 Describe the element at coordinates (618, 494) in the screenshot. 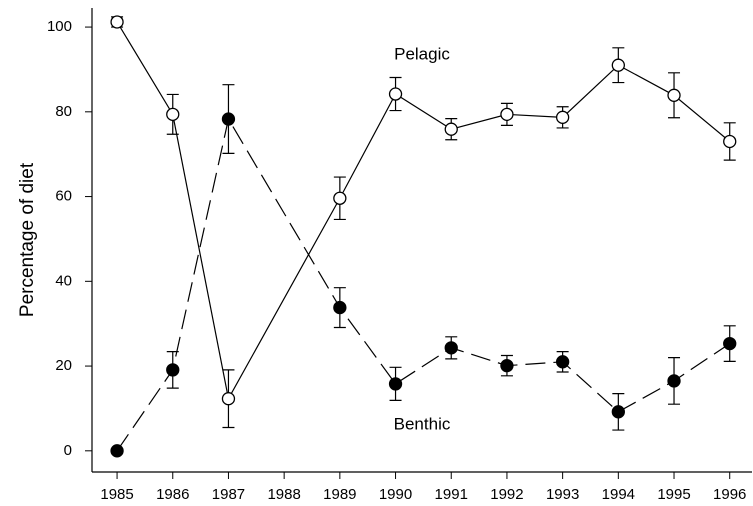

I see `x-tick-label: 1994` at that location.